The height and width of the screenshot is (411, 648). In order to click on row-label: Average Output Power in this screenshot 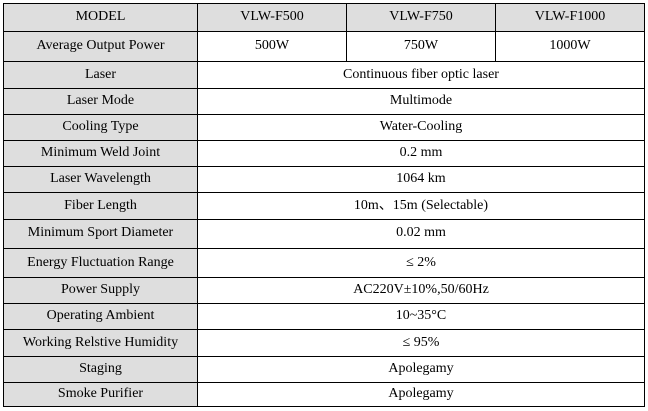, I will do `click(100, 47)`.